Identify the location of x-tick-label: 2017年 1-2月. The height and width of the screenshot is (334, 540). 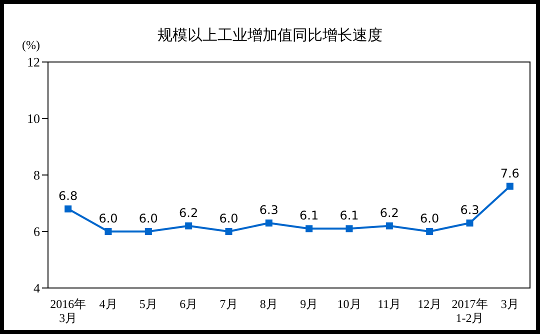
(470, 311).